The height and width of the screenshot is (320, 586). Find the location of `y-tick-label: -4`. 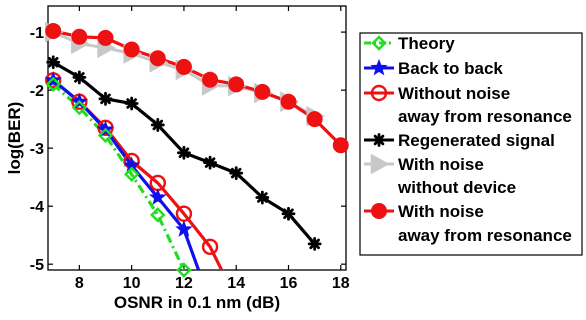

y-tick-label: -4 is located at coordinates (37, 207).